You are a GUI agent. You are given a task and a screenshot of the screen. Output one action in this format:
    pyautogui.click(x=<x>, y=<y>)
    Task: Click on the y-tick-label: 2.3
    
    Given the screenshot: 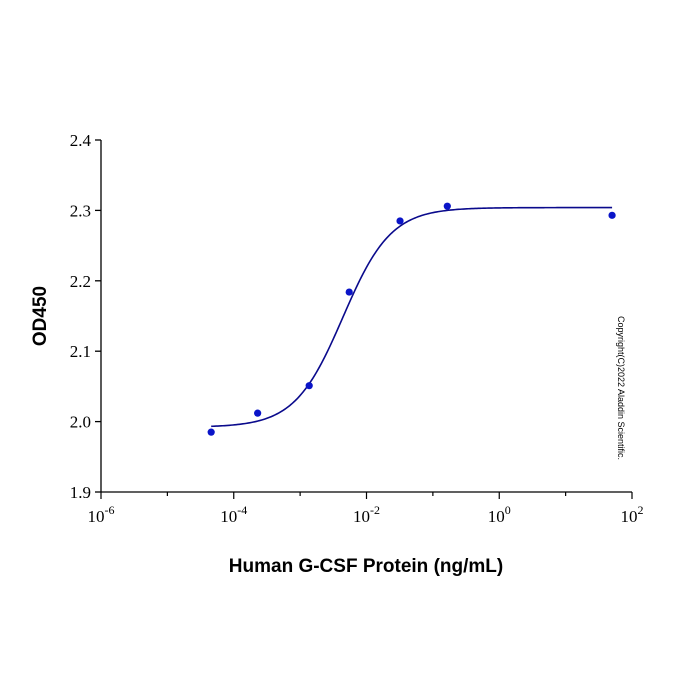 What is the action you would take?
    pyautogui.click(x=80, y=210)
    